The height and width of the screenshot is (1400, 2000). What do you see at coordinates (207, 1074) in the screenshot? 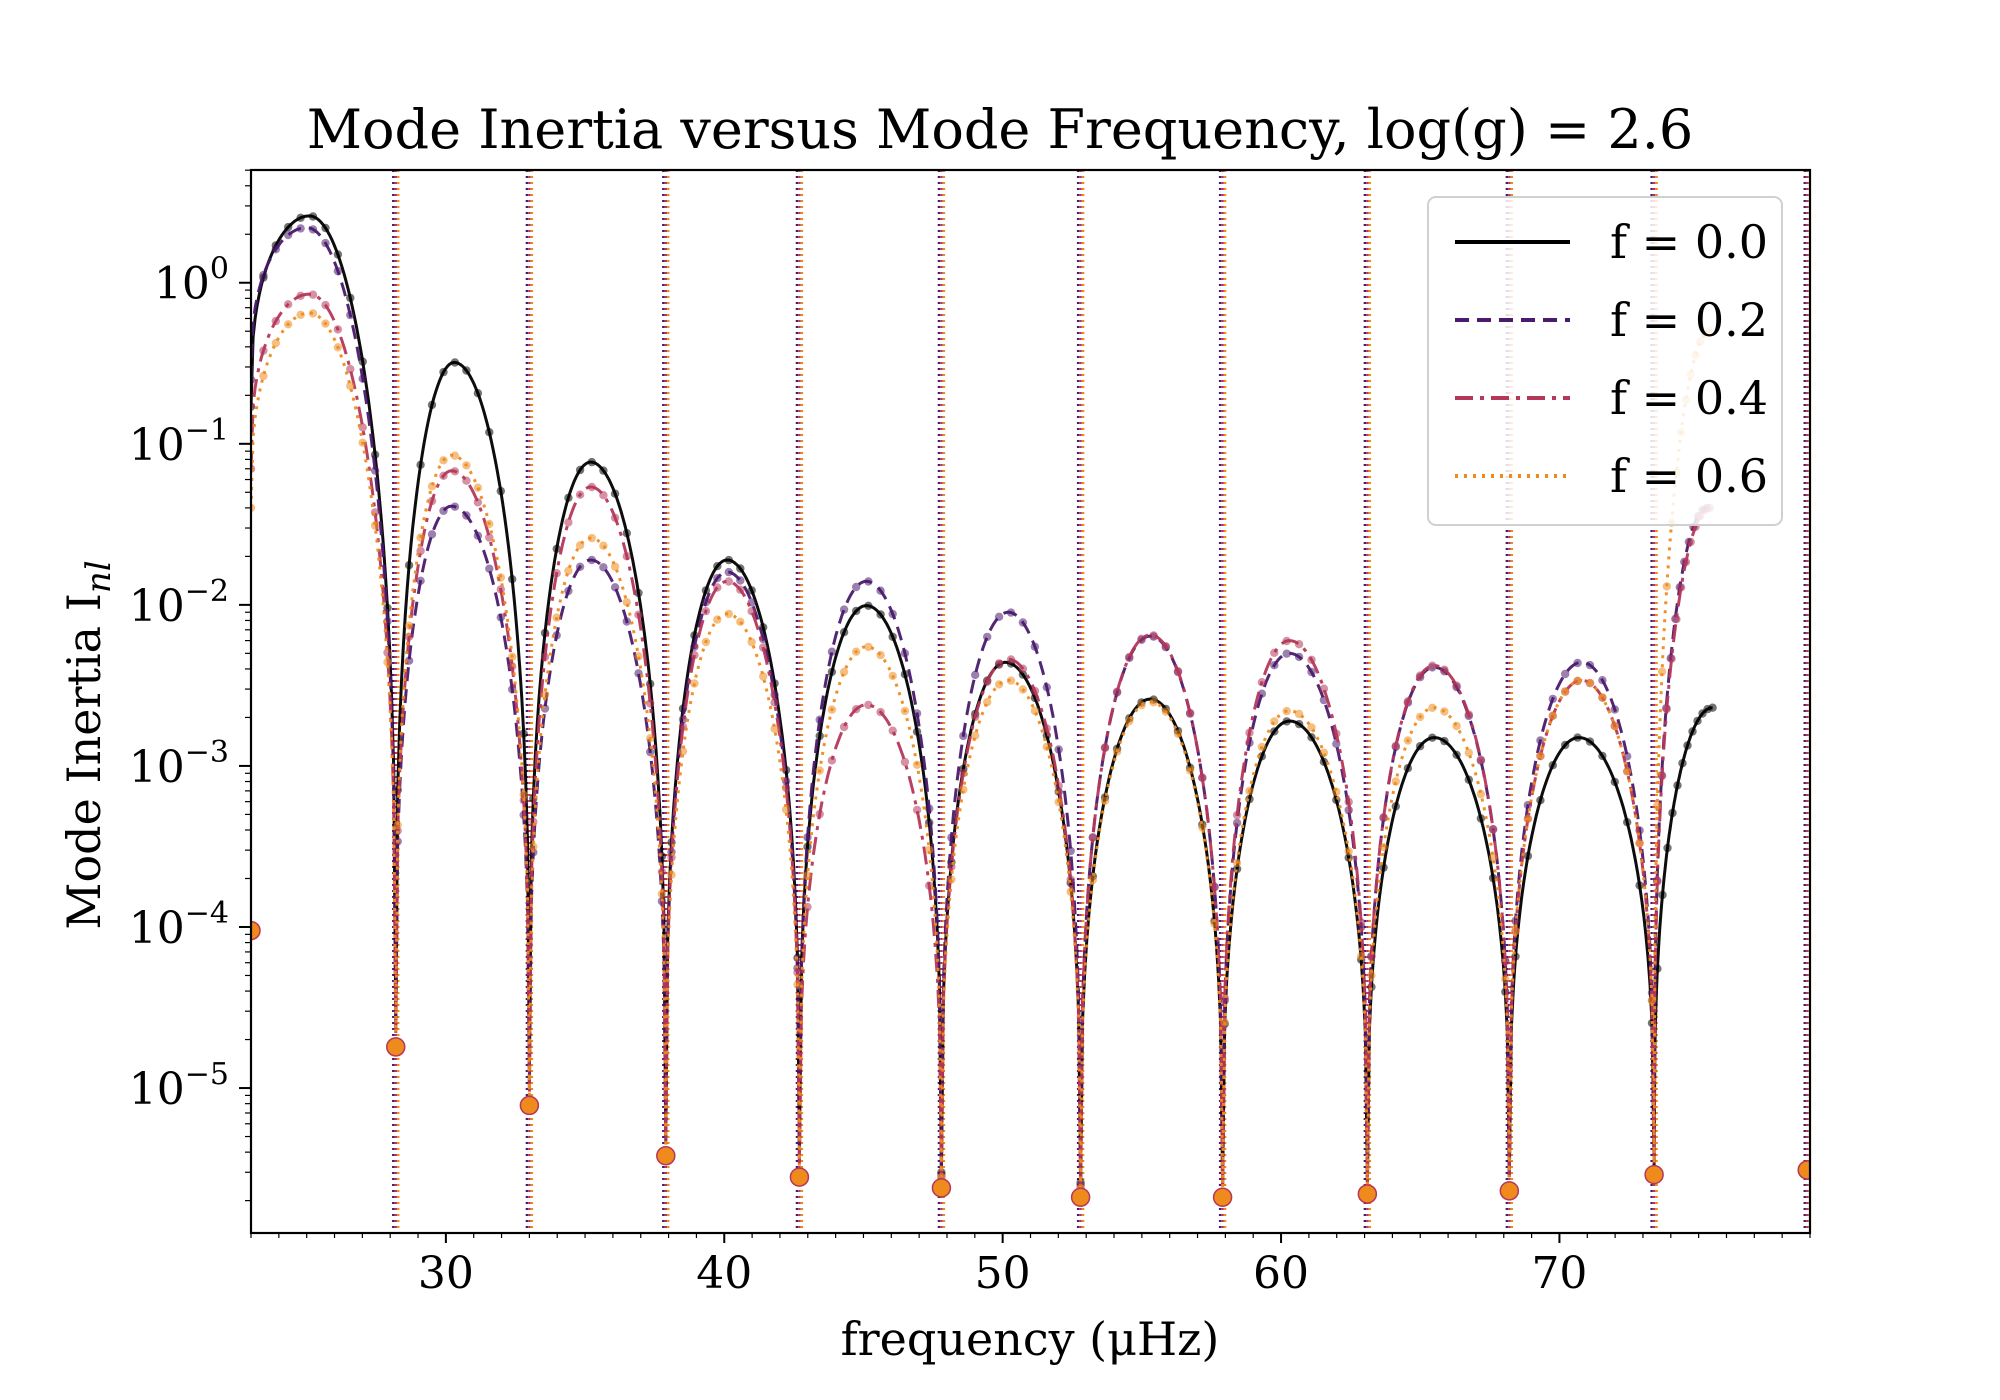
I see `y-tick-exponent: −5` at bounding box center [207, 1074].